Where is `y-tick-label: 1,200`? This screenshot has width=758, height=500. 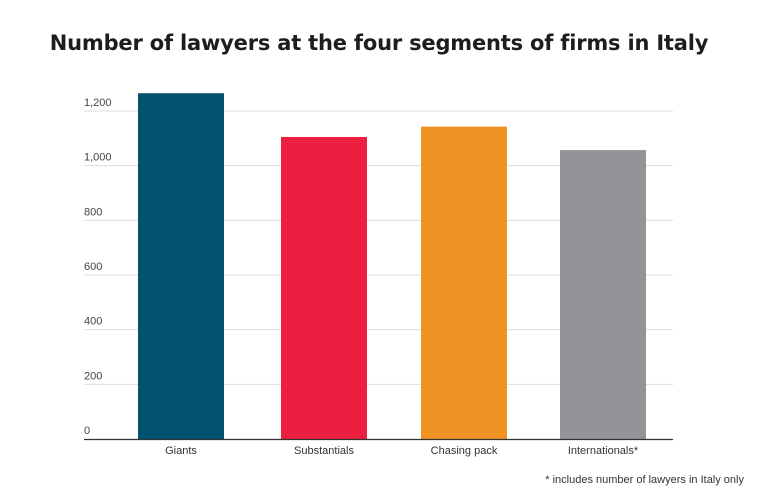
y-tick-label: 1,200 is located at coordinates (98, 103).